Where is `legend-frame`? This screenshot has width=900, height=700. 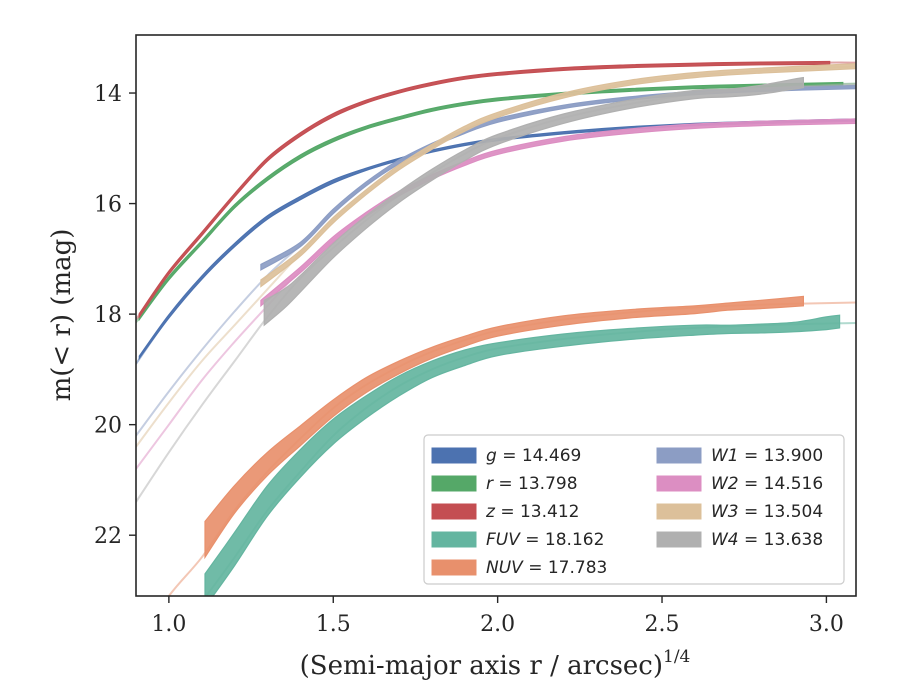
legend-frame is located at coordinates (634, 509).